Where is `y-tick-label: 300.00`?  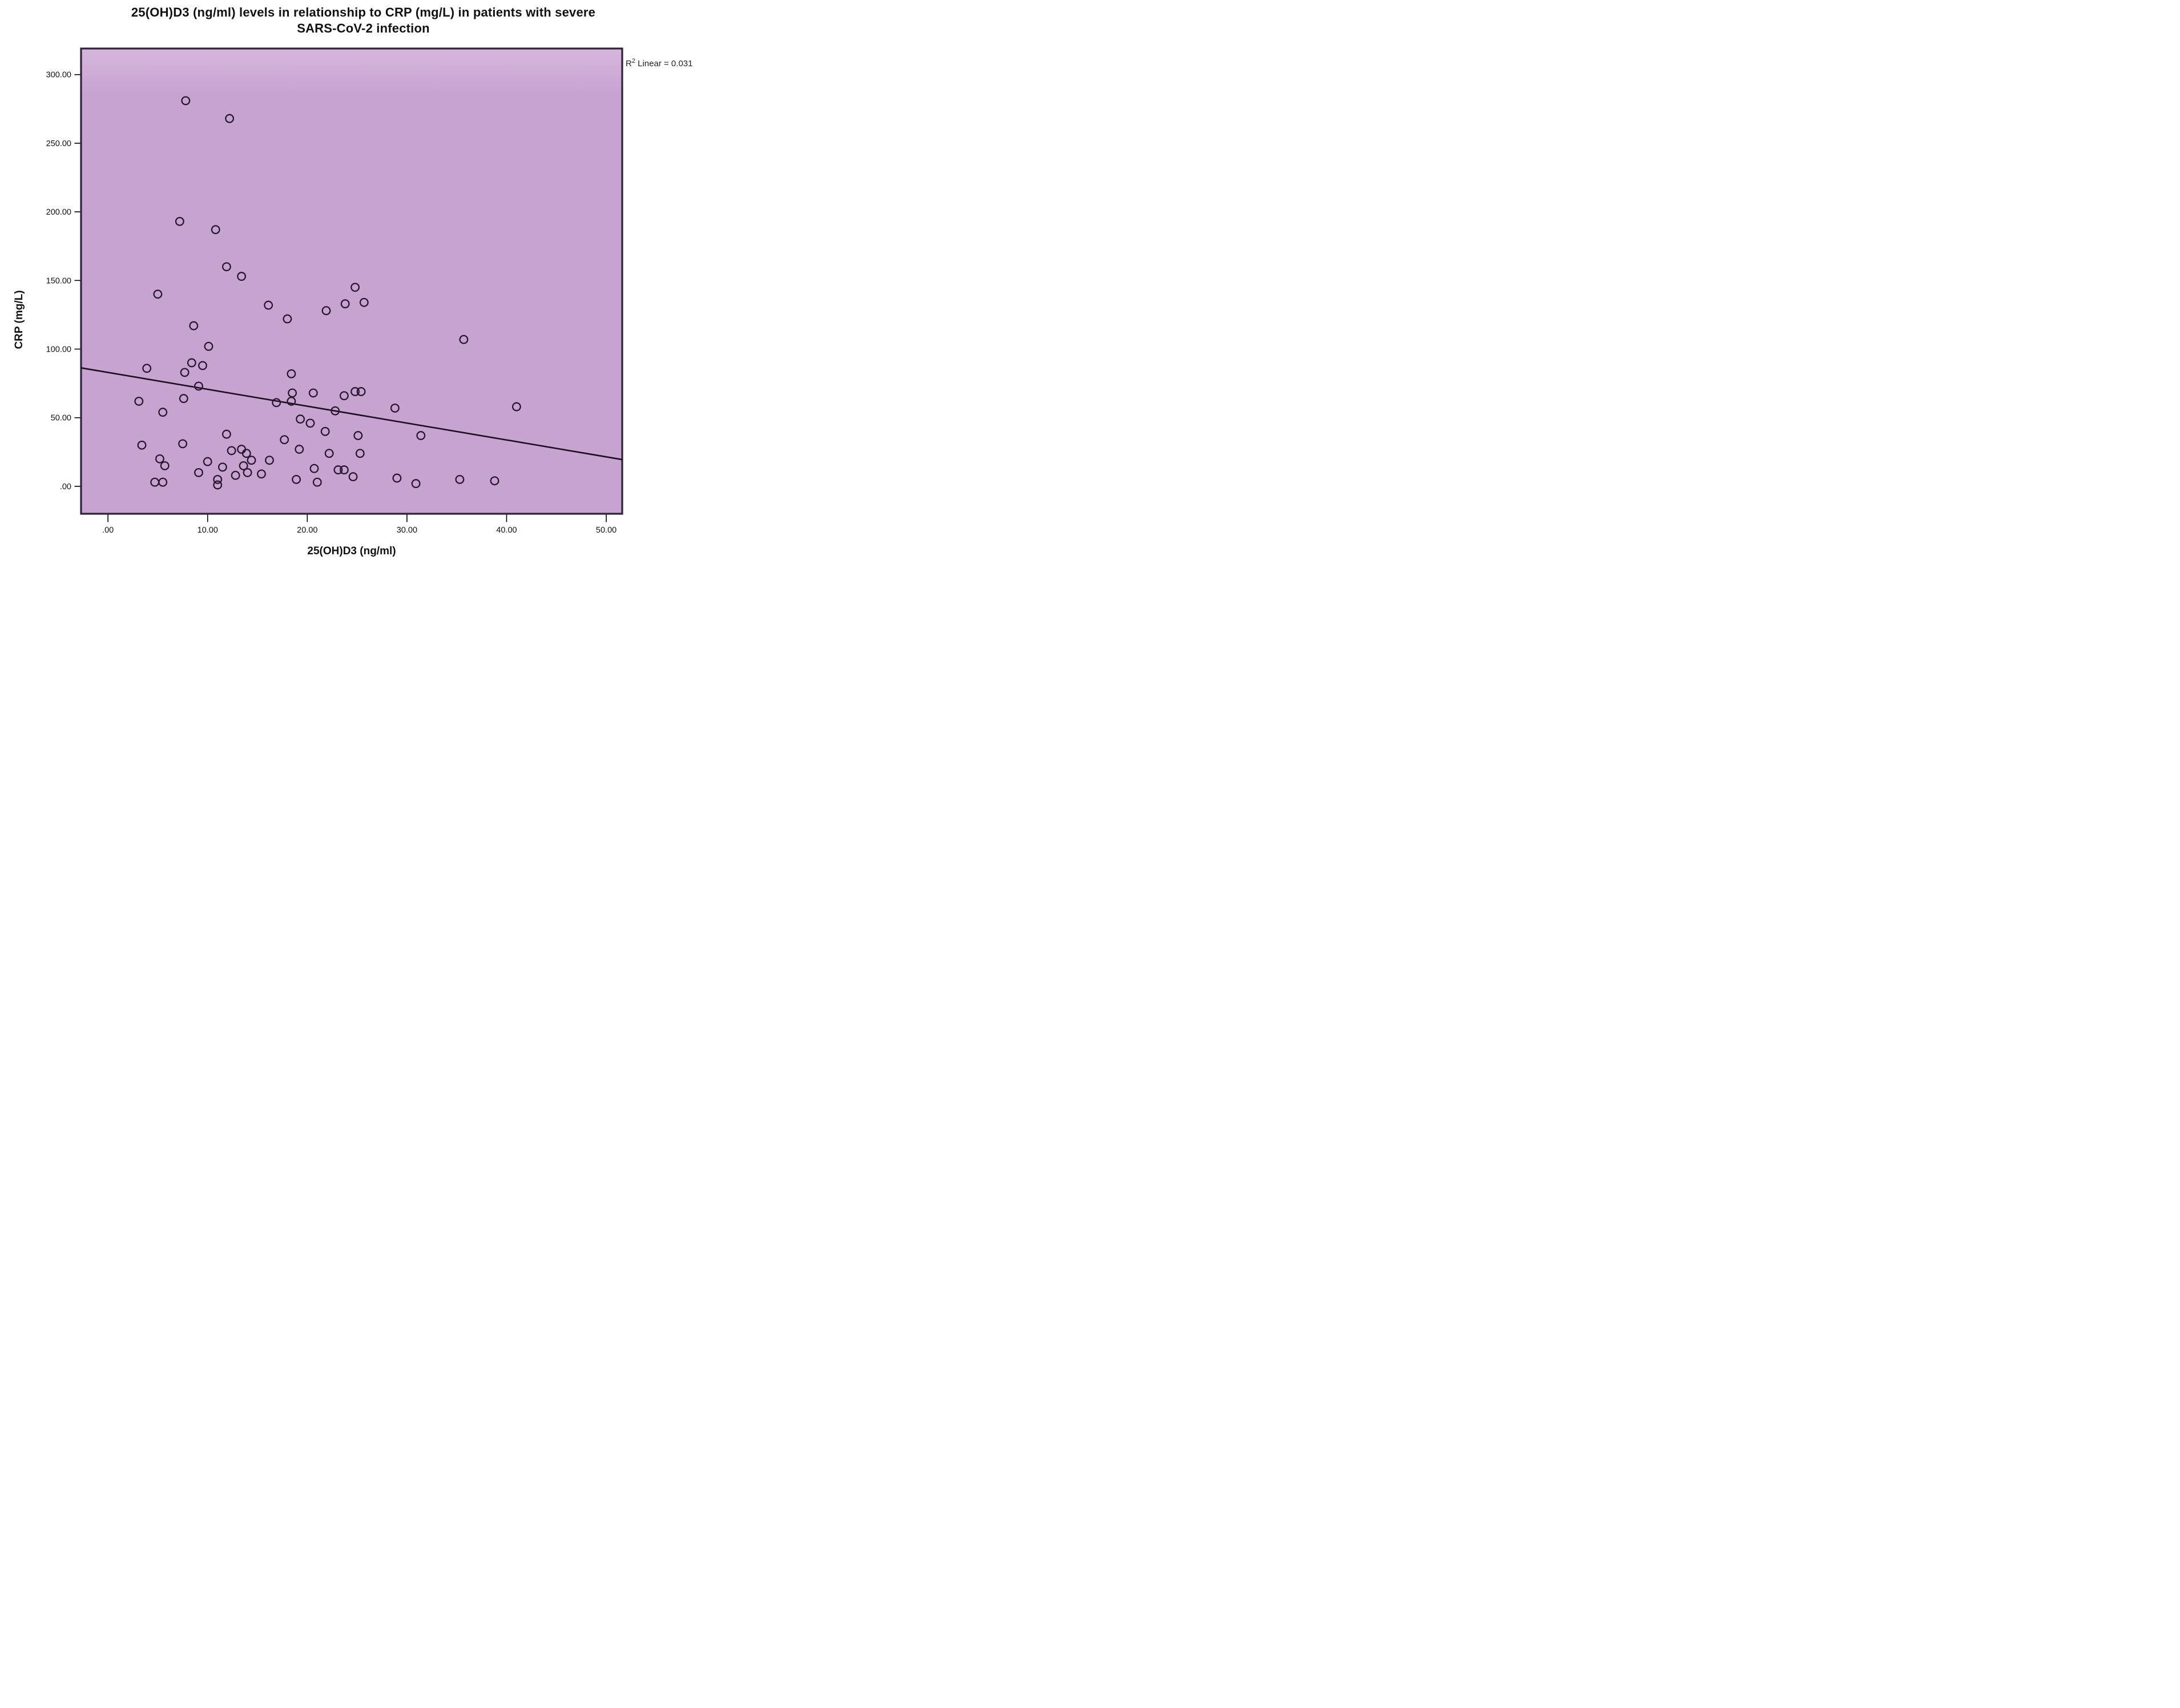
y-tick-label: 300.00 is located at coordinates (59, 75).